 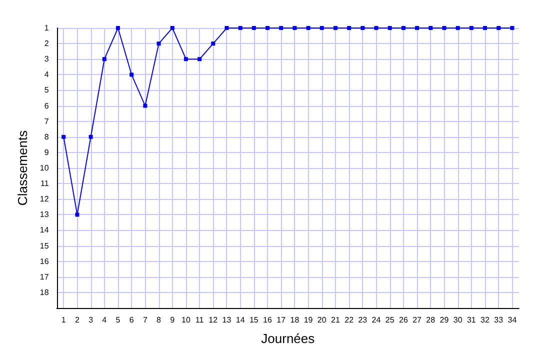 What do you see at coordinates (227, 320) in the screenshot?
I see `x-tick-label: 13` at bounding box center [227, 320].